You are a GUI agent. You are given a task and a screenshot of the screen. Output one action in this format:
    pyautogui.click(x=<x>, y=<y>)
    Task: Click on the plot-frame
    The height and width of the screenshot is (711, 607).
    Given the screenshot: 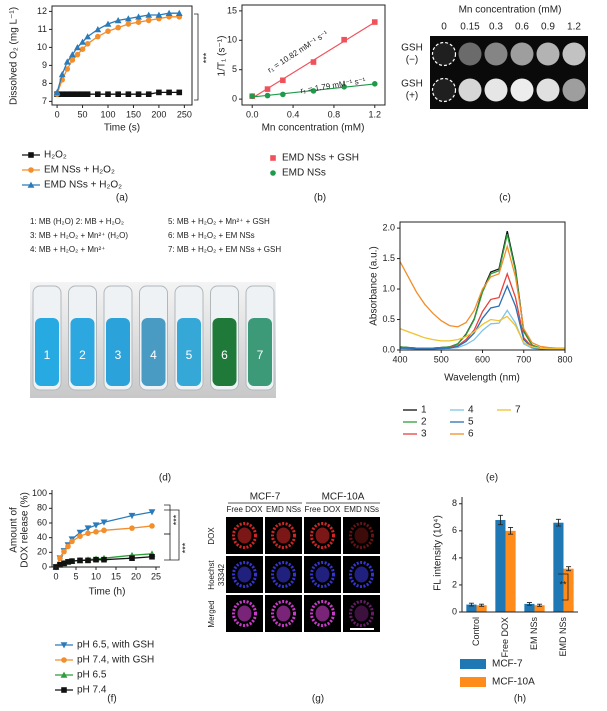 What is the action you would take?
    pyautogui.click(x=122, y=55)
    